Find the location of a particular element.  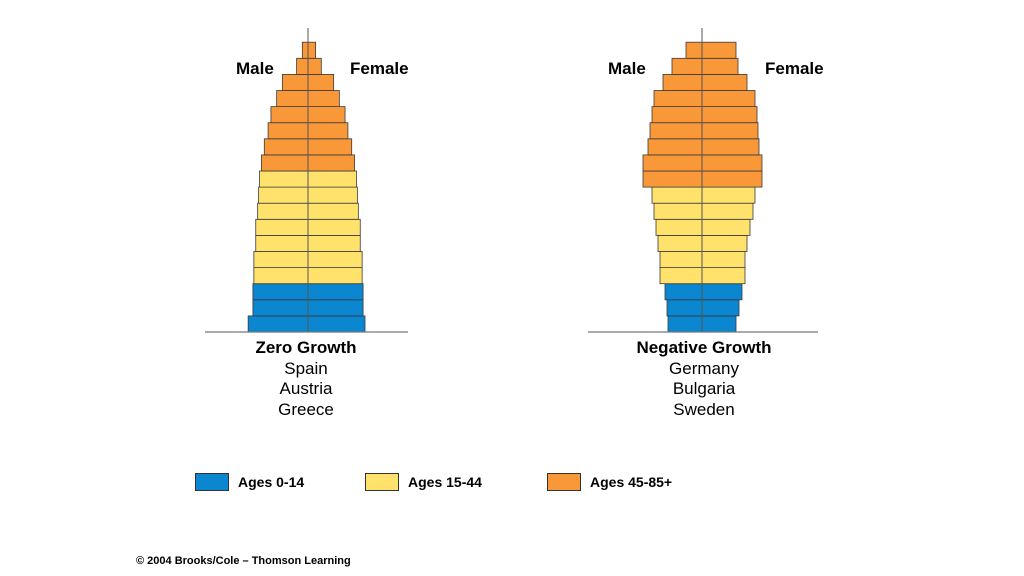

chart1-female-label: Female is located at coordinates (379, 68).